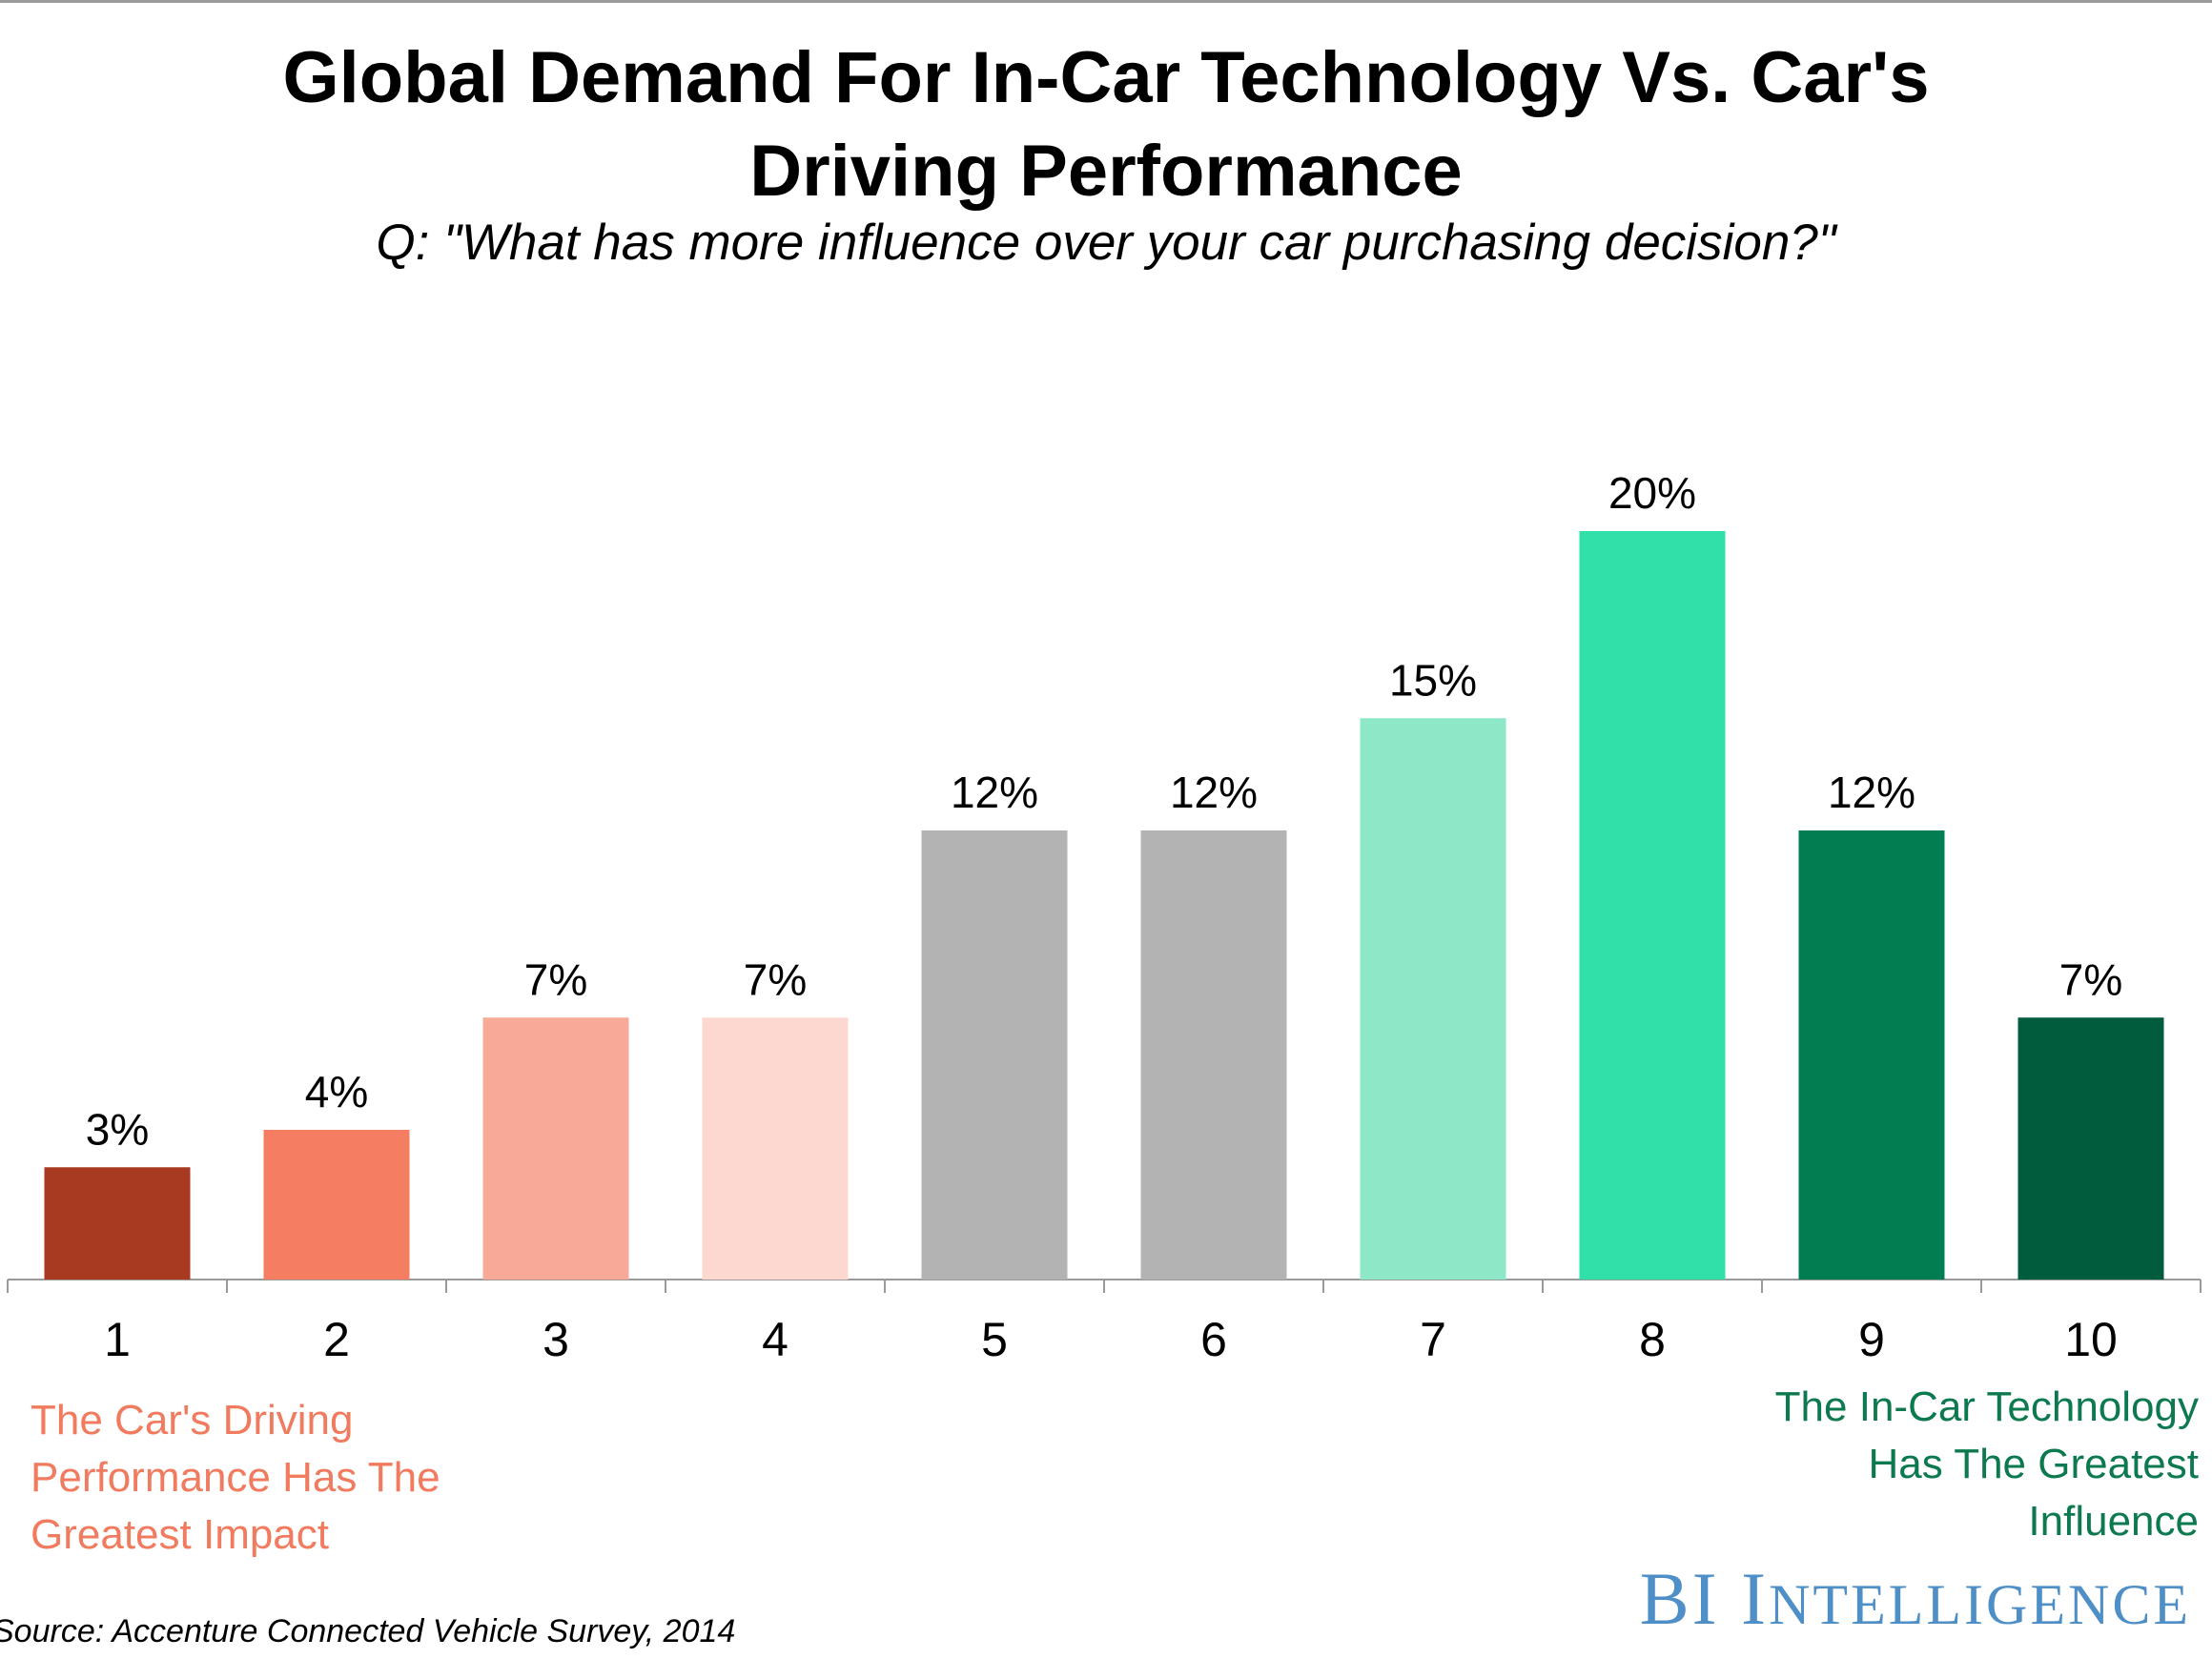  I want to click on tick-label-9: 9, so click(1871, 1339).